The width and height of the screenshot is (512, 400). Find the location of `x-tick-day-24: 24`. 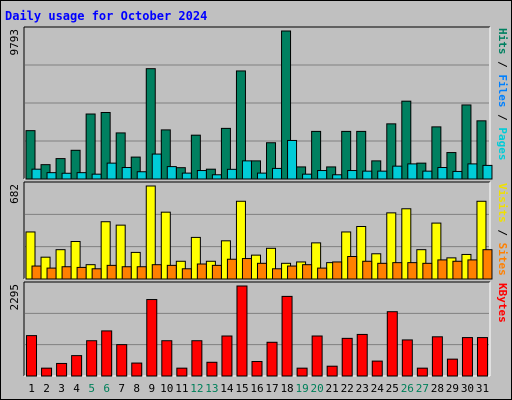

x-tick-day-24: 24 is located at coordinates (378, 388).